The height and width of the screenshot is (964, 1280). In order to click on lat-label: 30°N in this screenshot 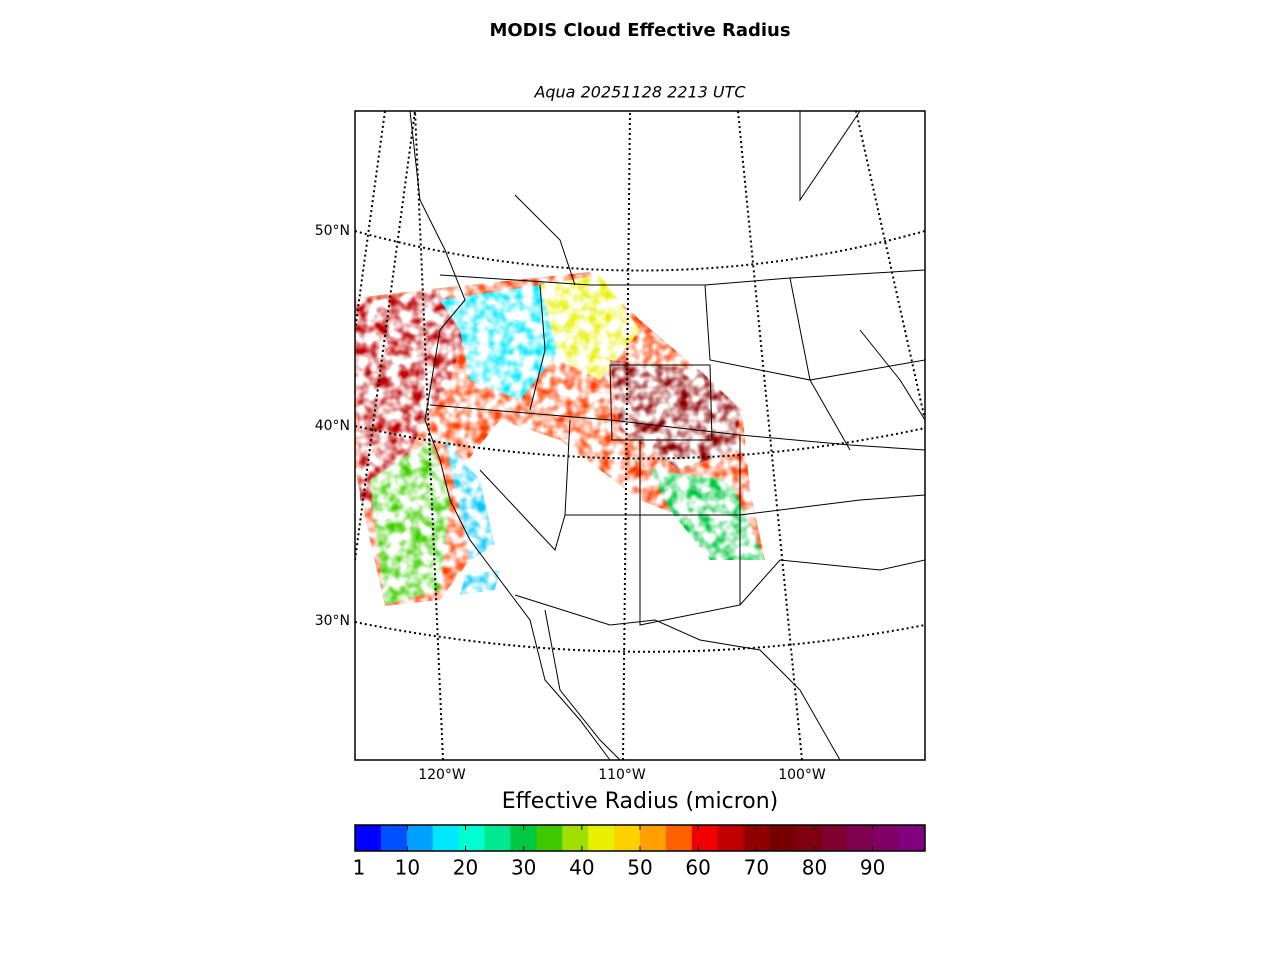, I will do `click(332, 621)`.